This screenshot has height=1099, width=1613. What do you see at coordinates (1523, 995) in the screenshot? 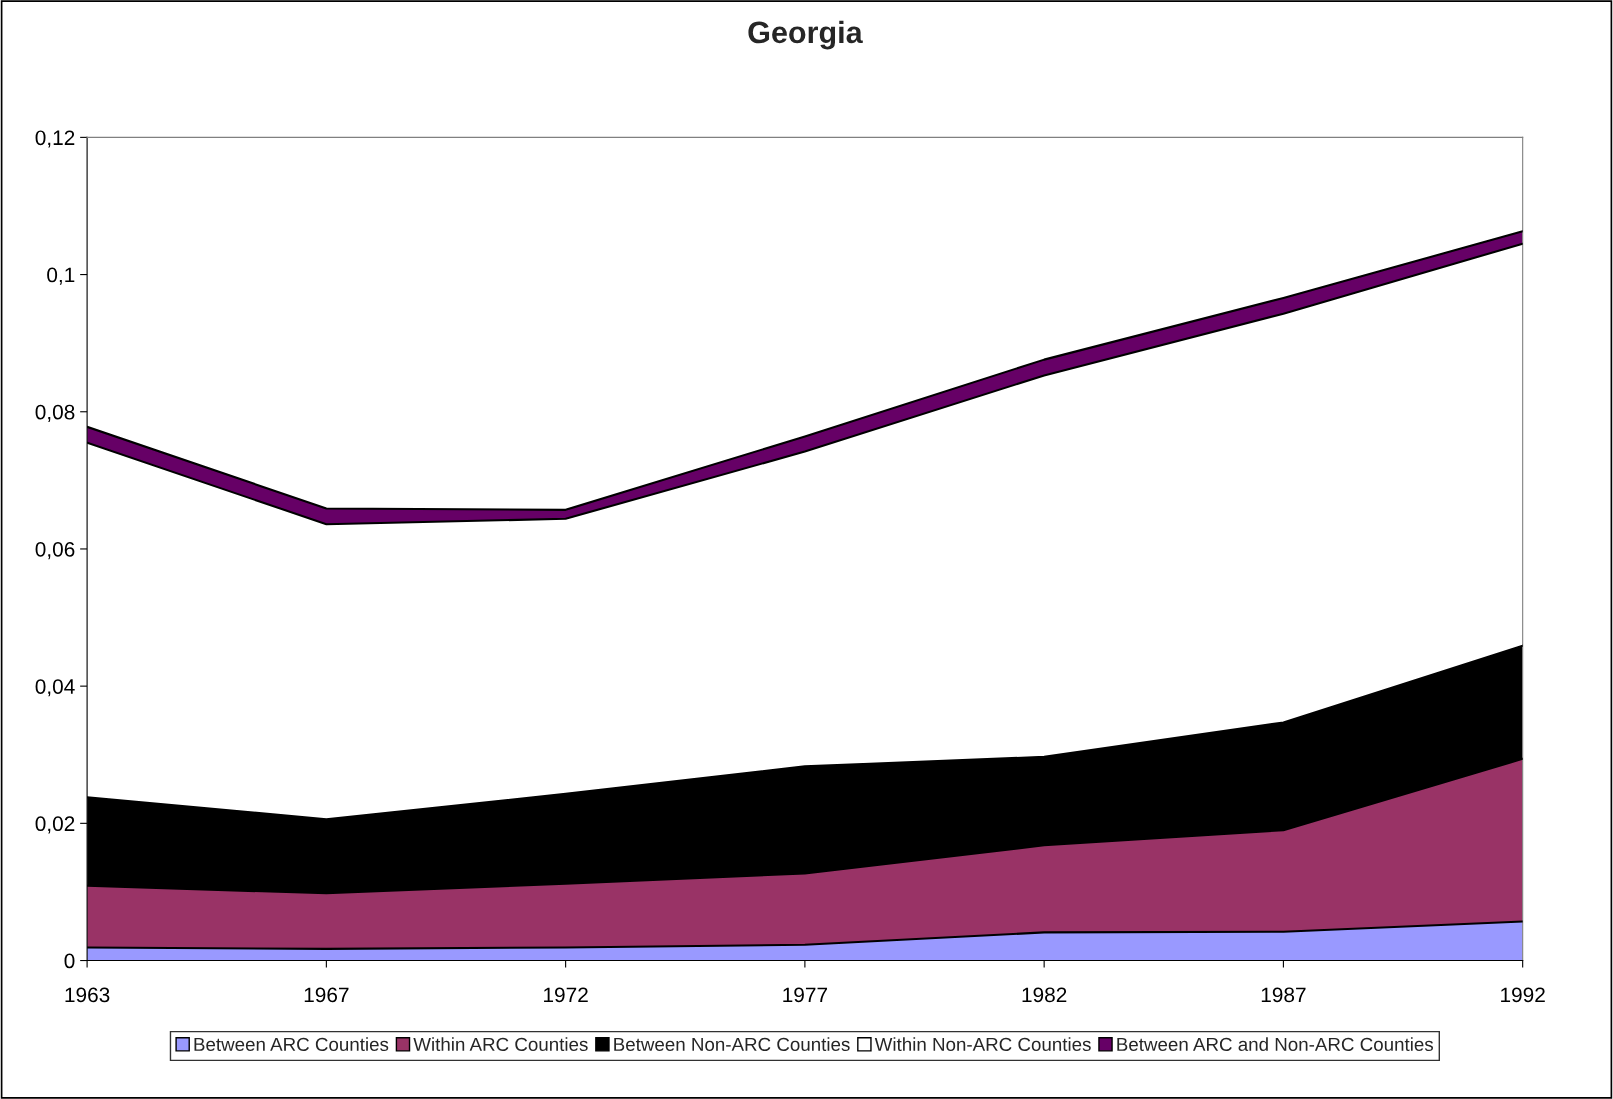
I see `x-tick-label: 1992` at bounding box center [1523, 995].